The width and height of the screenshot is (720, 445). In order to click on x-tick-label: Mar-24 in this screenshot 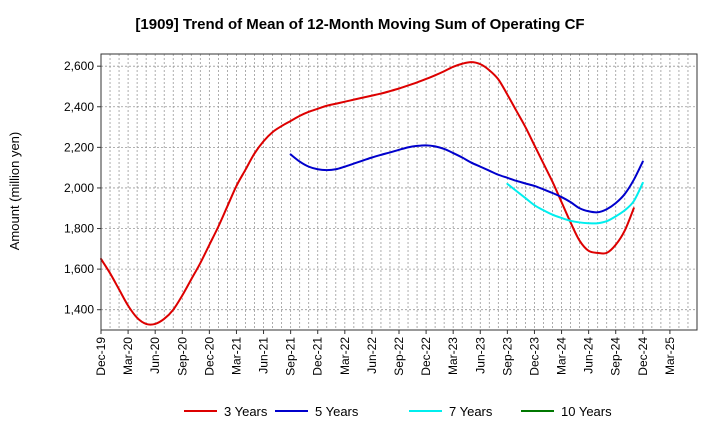, I will do `click(562, 356)`.